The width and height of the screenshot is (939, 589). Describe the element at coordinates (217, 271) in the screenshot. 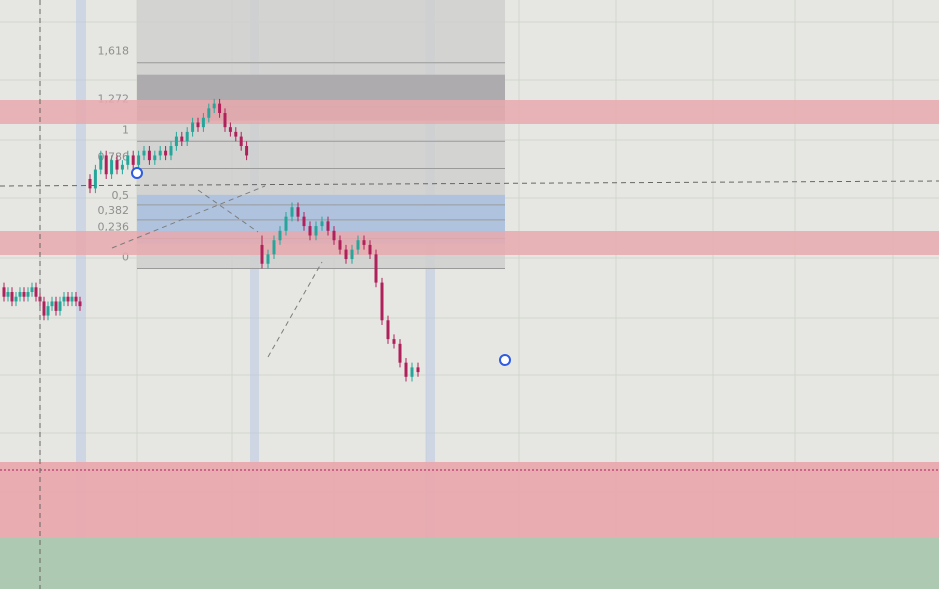

I see `trendline-layer` at that location.